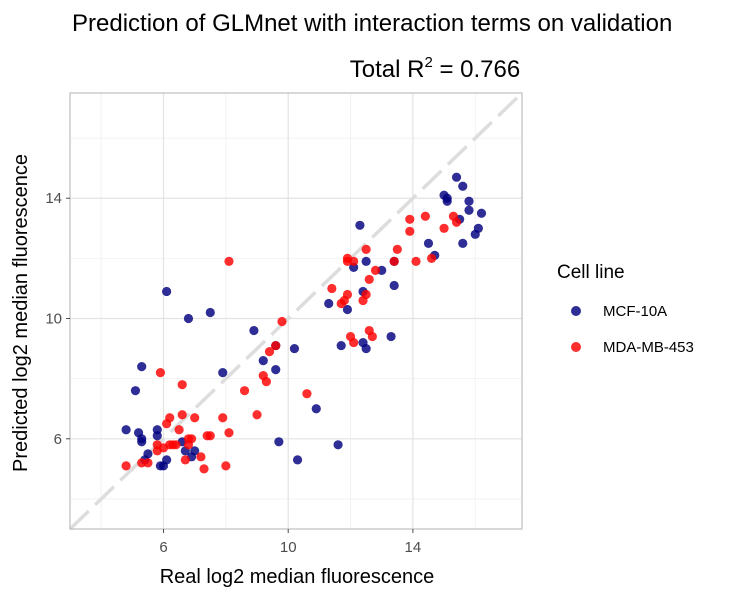 Image resolution: width=750 pixels, height=600 pixels. Describe the element at coordinates (297, 577) in the screenshot. I see `x-axis-title: Real log2 median fluorescence` at that location.